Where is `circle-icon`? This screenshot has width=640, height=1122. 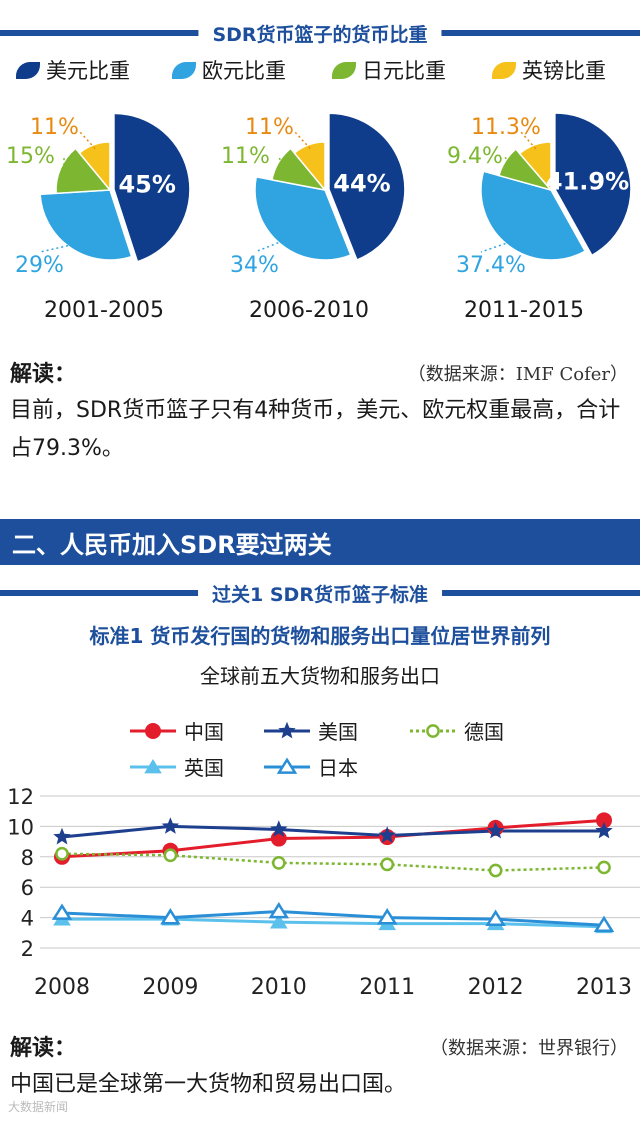
circle-icon is located at coordinates (153, 730).